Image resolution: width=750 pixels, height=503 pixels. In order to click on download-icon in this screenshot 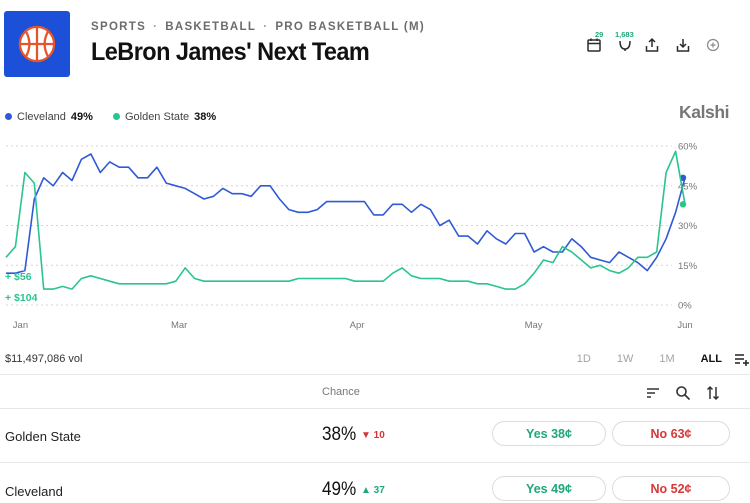, I will do `click(683, 45)`.